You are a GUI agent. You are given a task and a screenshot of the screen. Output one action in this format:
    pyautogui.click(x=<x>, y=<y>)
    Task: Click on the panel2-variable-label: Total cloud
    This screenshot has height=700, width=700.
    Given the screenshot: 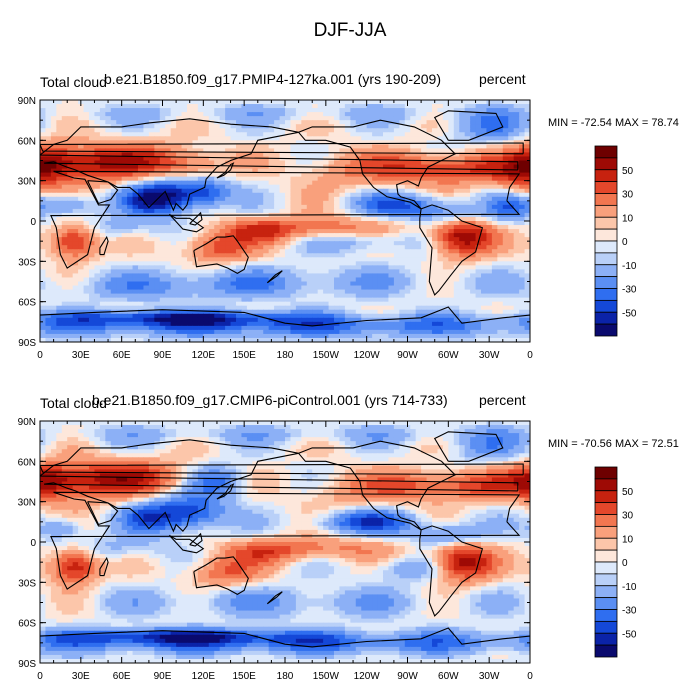 What is the action you would take?
    pyautogui.click(x=73, y=403)
    